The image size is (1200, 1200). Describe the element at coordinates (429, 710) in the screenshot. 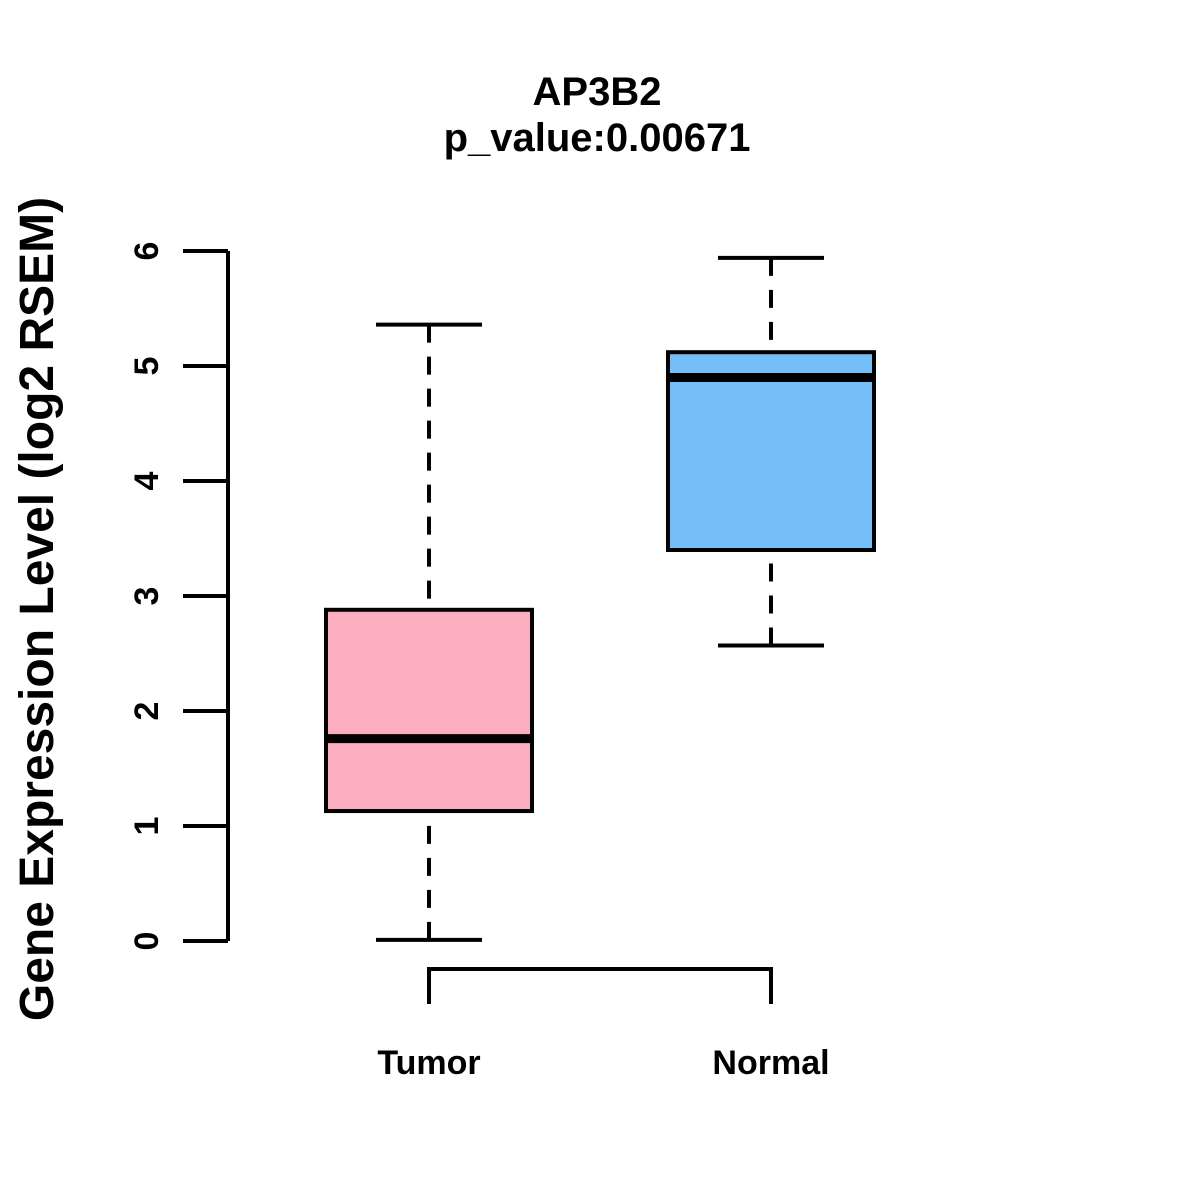

I see `tumor-box` at that location.